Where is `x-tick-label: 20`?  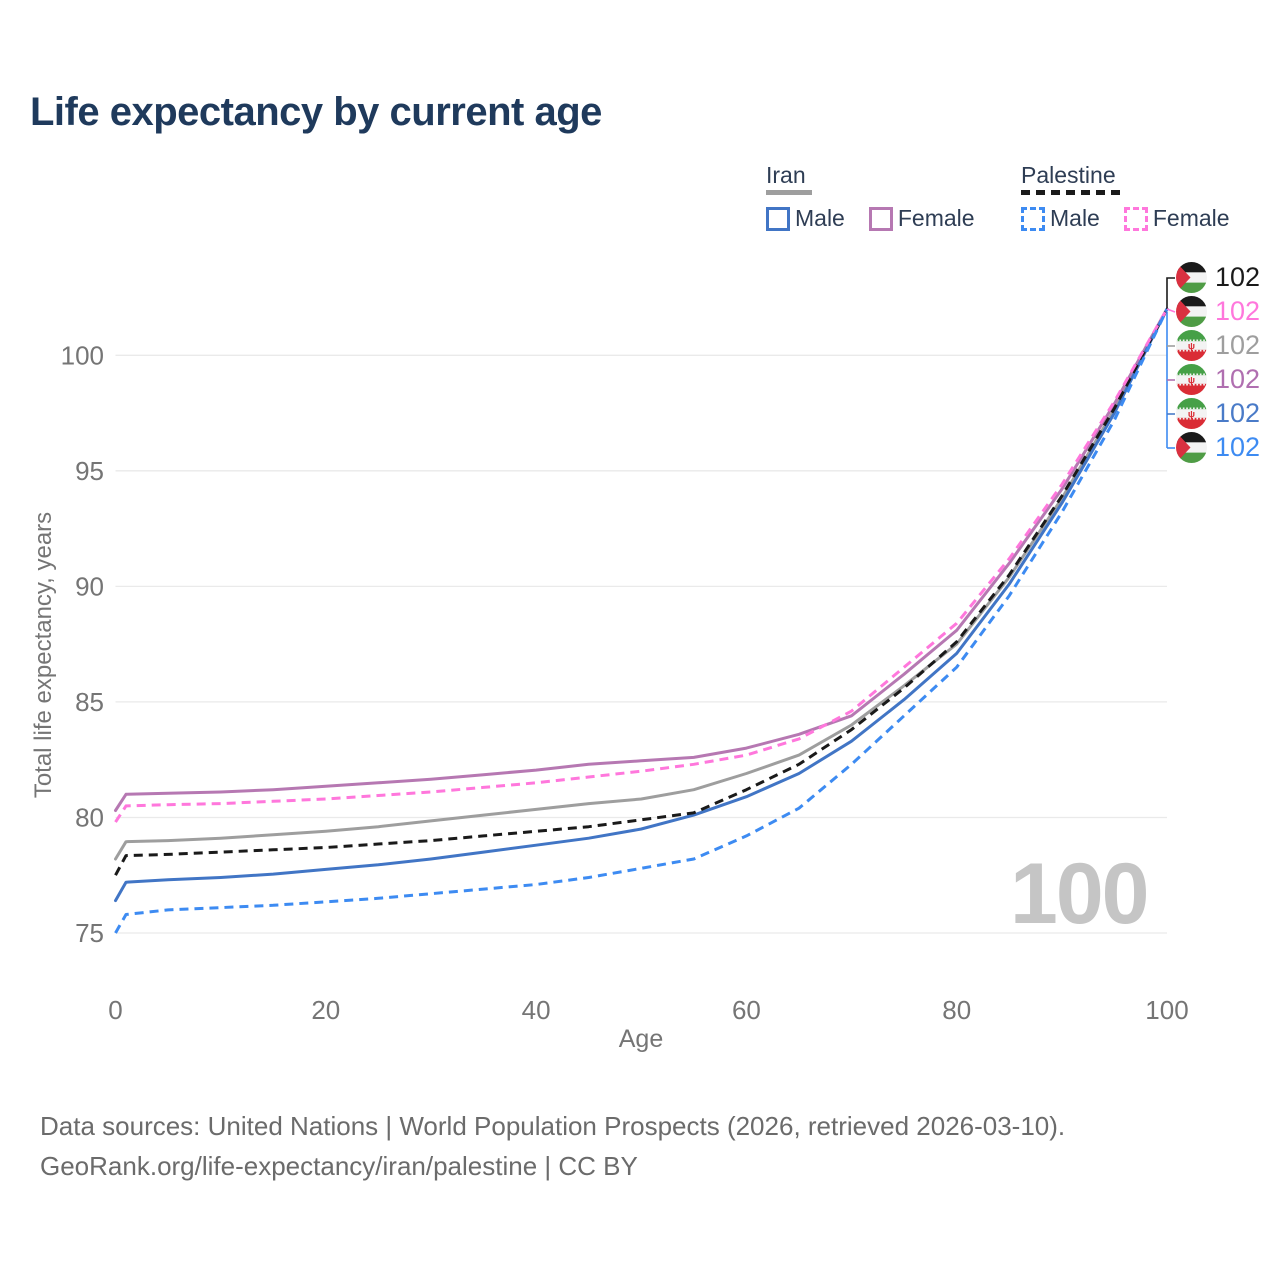 x-tick-label: 20 is located at coordinates (325, 1010).